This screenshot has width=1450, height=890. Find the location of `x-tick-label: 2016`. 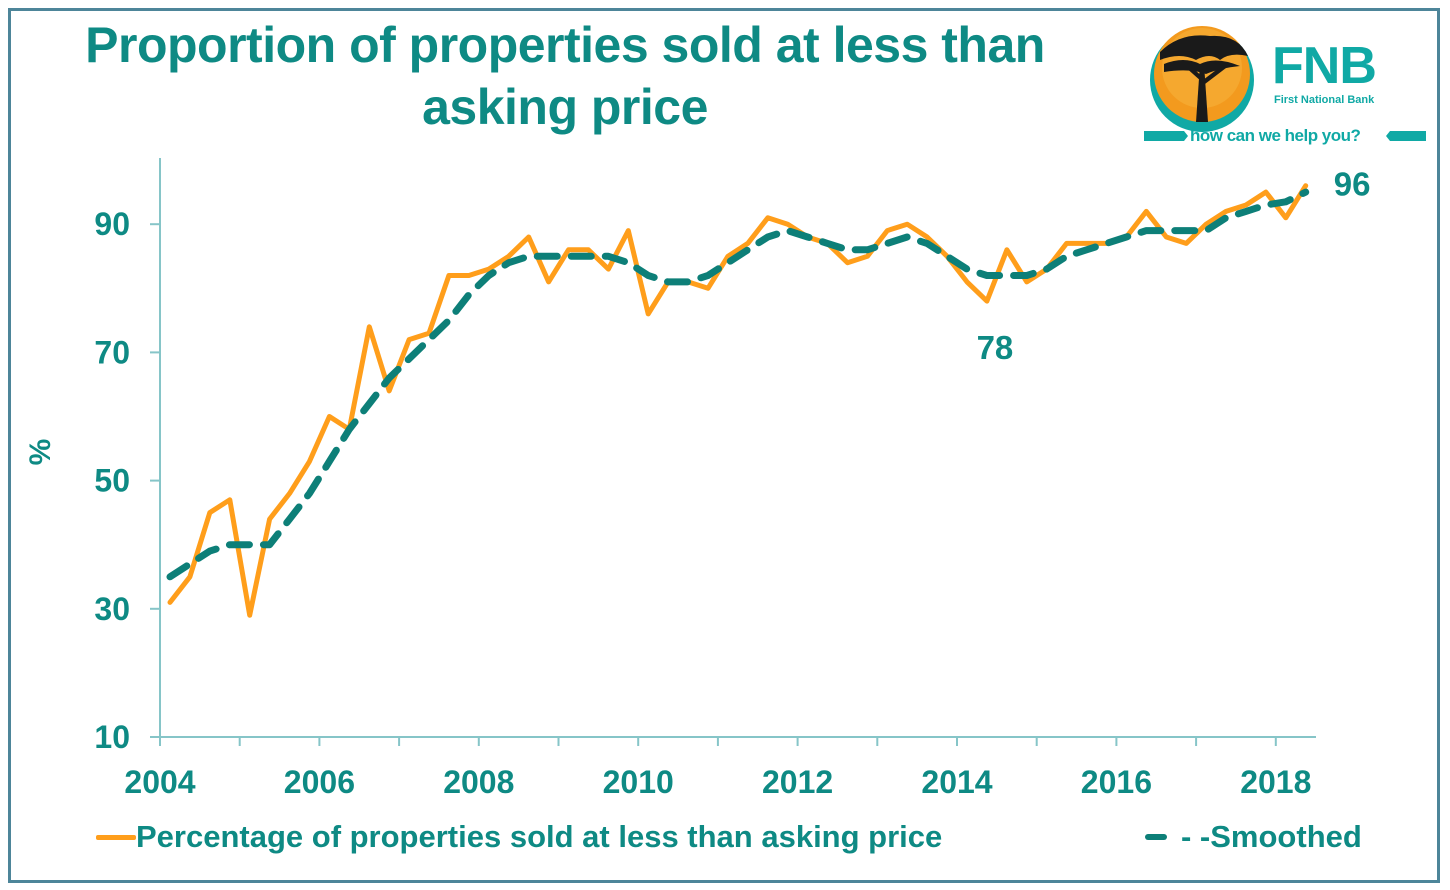

x-tick-label: 2016 is located at coordinates (1116, 782).